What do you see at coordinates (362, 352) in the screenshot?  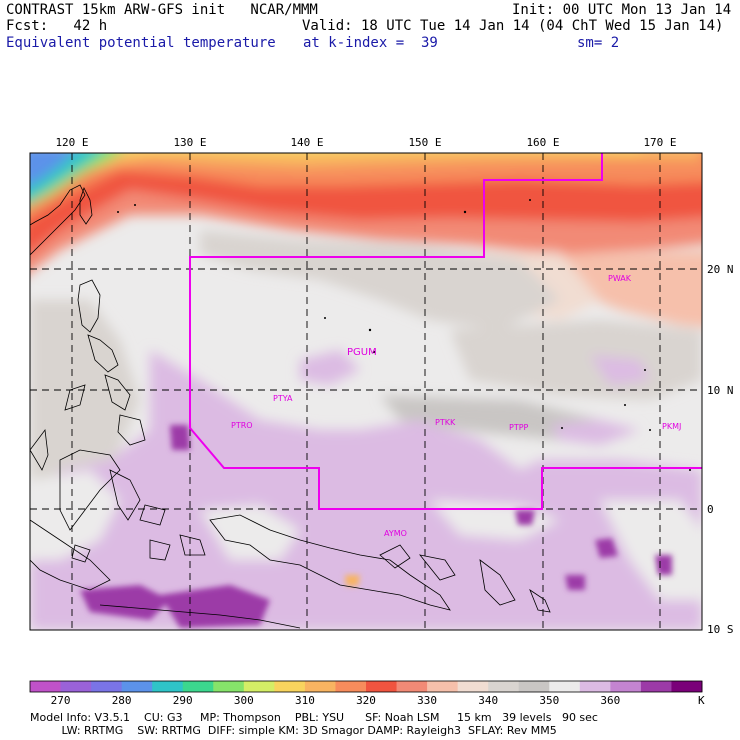 I see `station-label: PGUM` at bounding box center [362, 352].